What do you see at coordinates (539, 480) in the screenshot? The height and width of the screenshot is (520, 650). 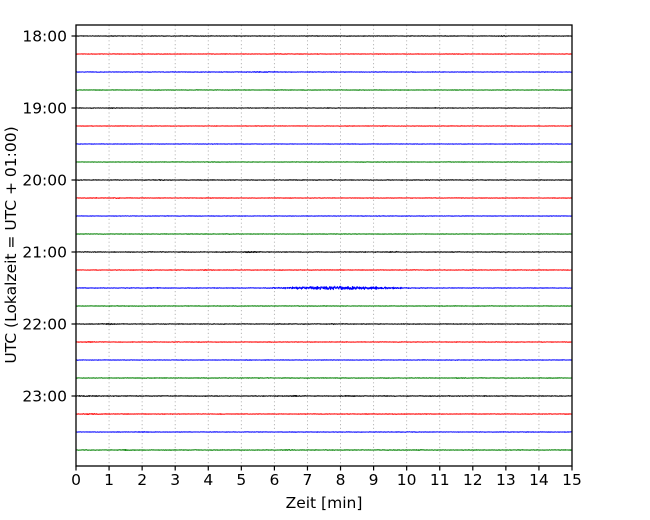 I see `x-tick-label: 14` at bounding box center [539, 480].